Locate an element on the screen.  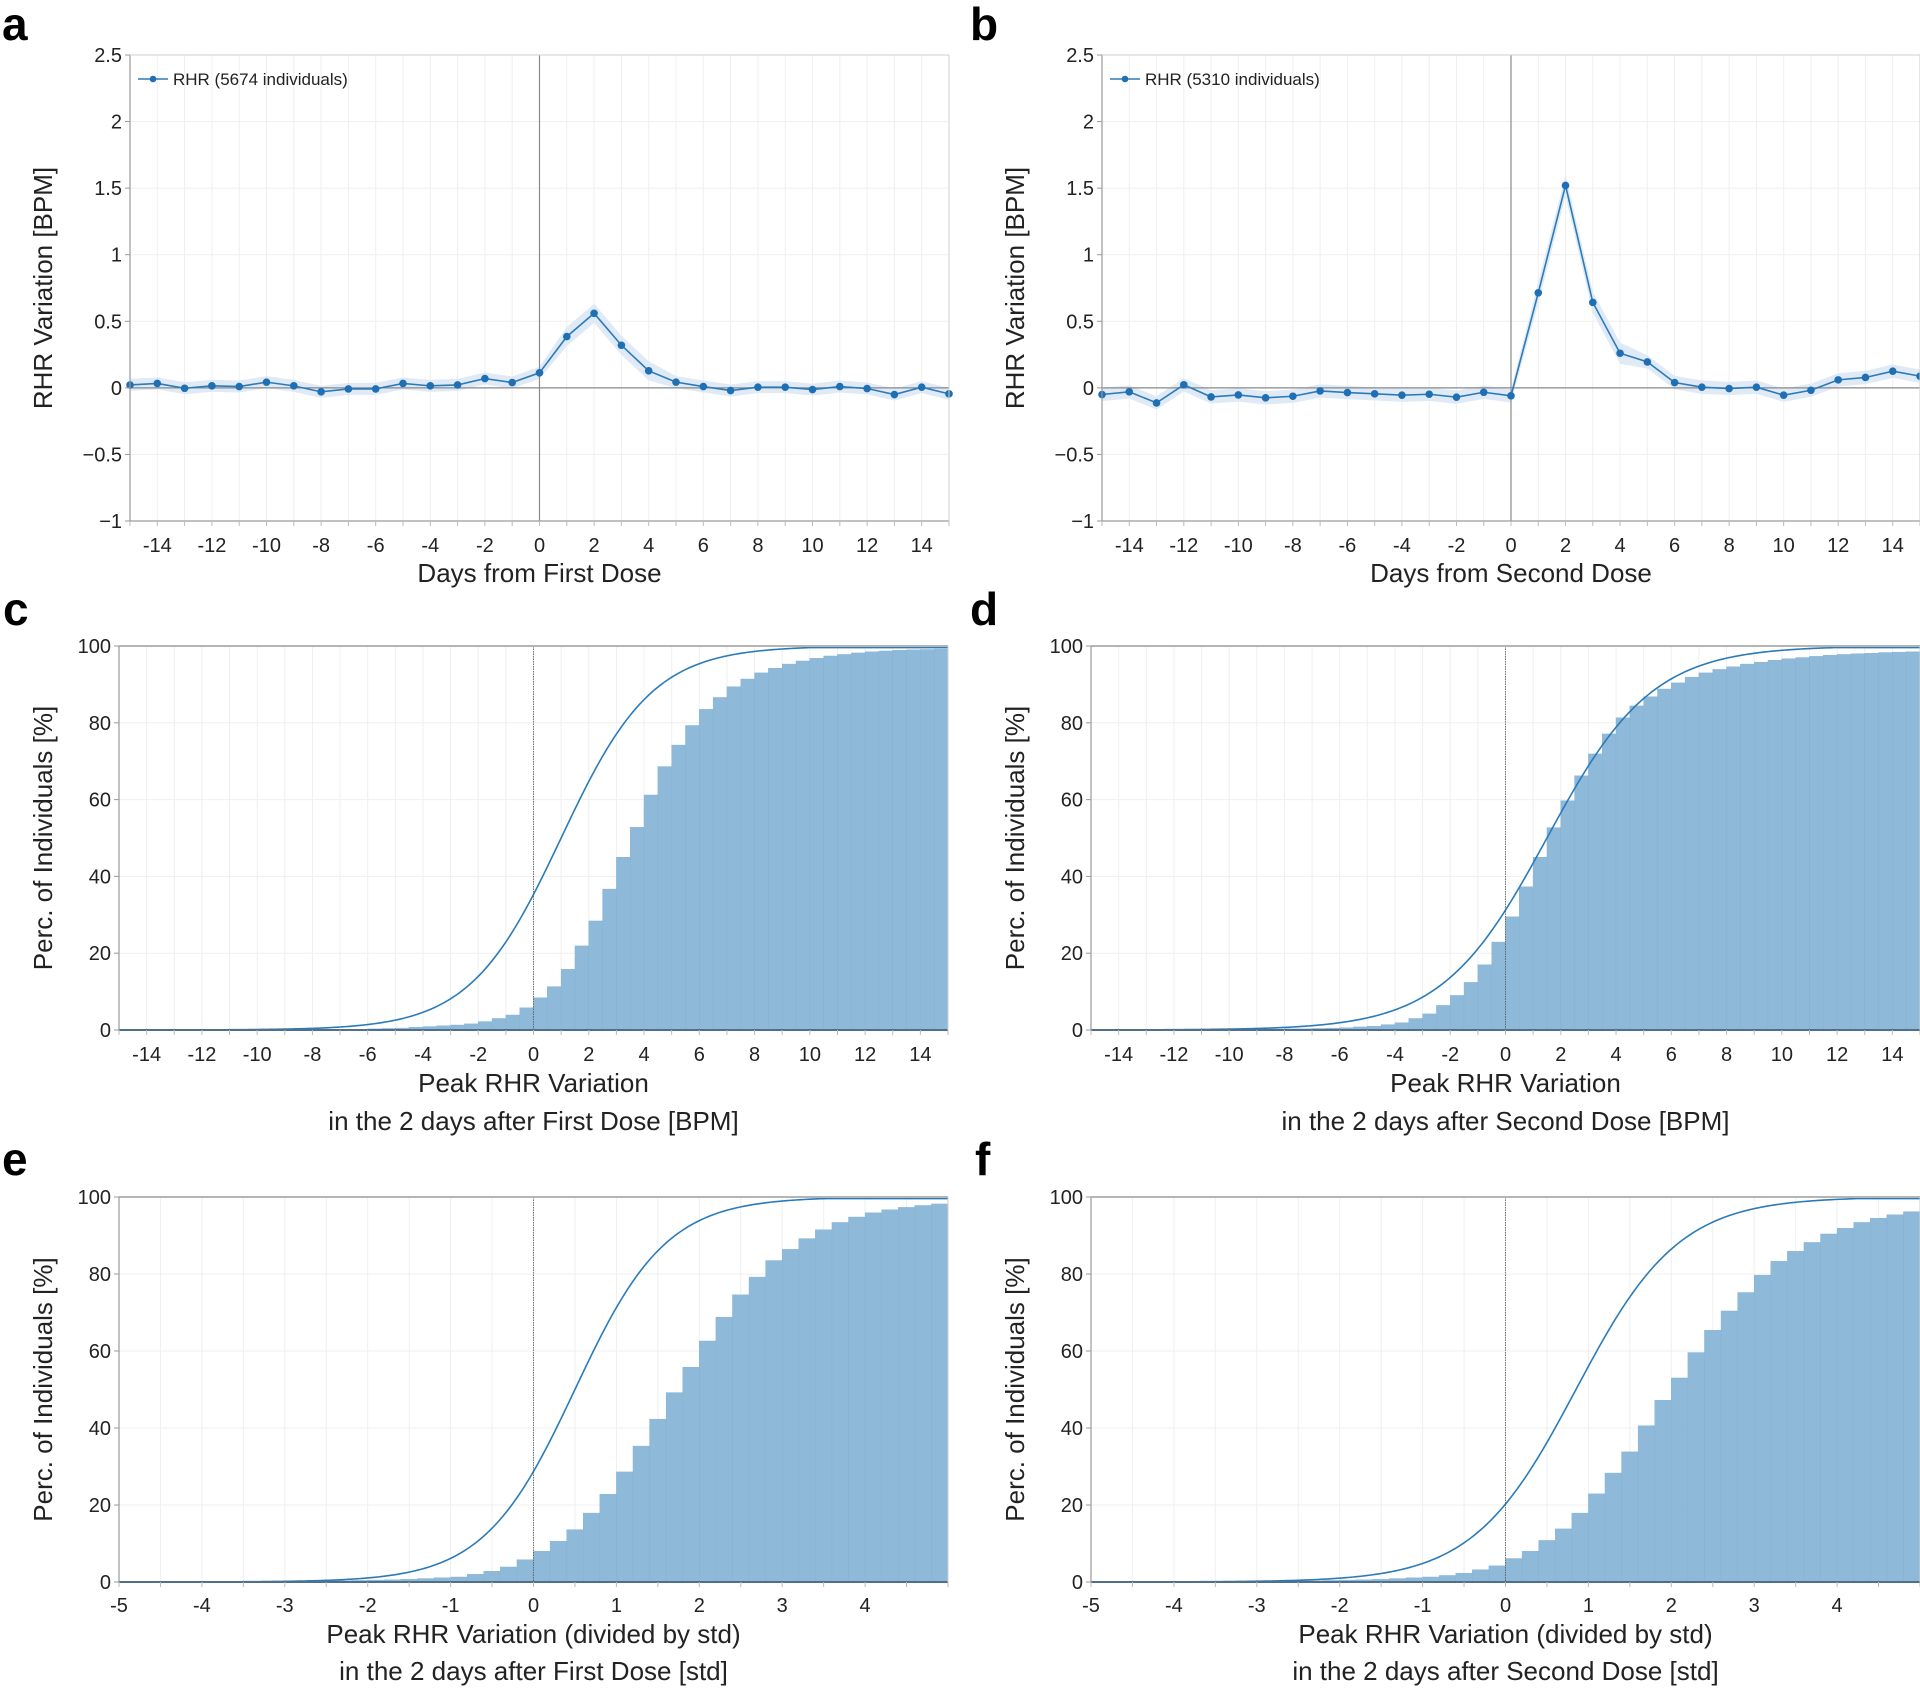
x-tick-label: -6 is located at coordinates (1340, 1055).